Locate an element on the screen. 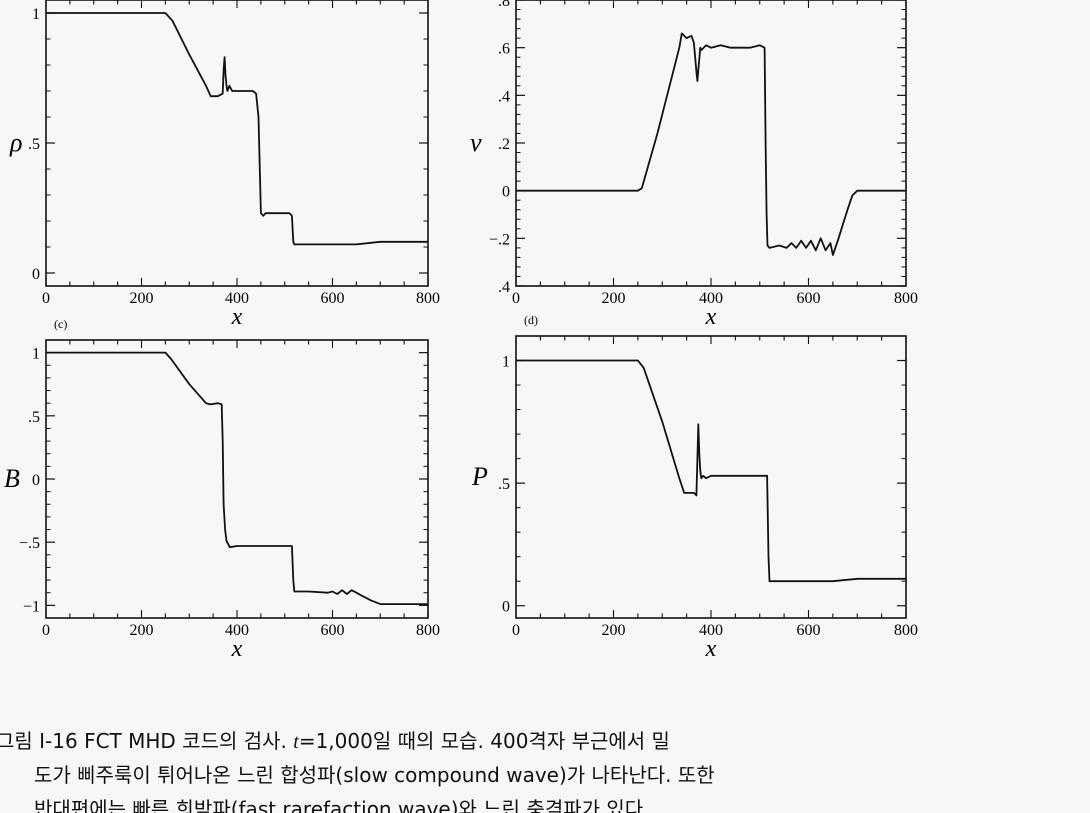 This screenshot has height=813, width=1090. y-tick-label: −1 is located at coordinates (31, 606).